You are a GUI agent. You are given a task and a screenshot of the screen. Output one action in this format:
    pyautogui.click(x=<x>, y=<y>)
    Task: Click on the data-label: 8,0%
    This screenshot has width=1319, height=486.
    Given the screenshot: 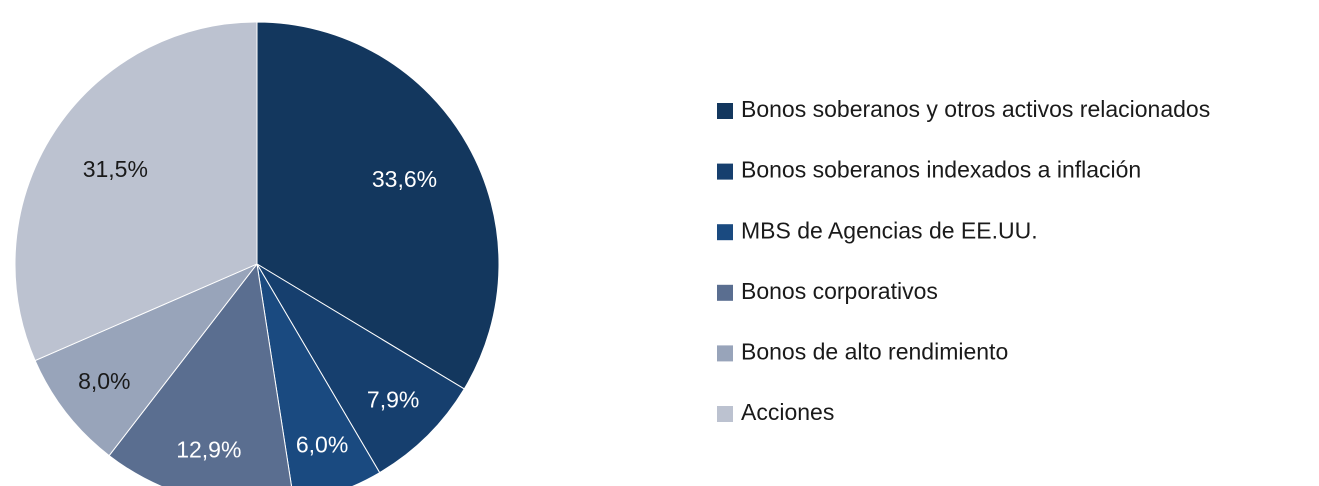 What is the action you would take?
    pyautogui.click(x=104, y=381)
    